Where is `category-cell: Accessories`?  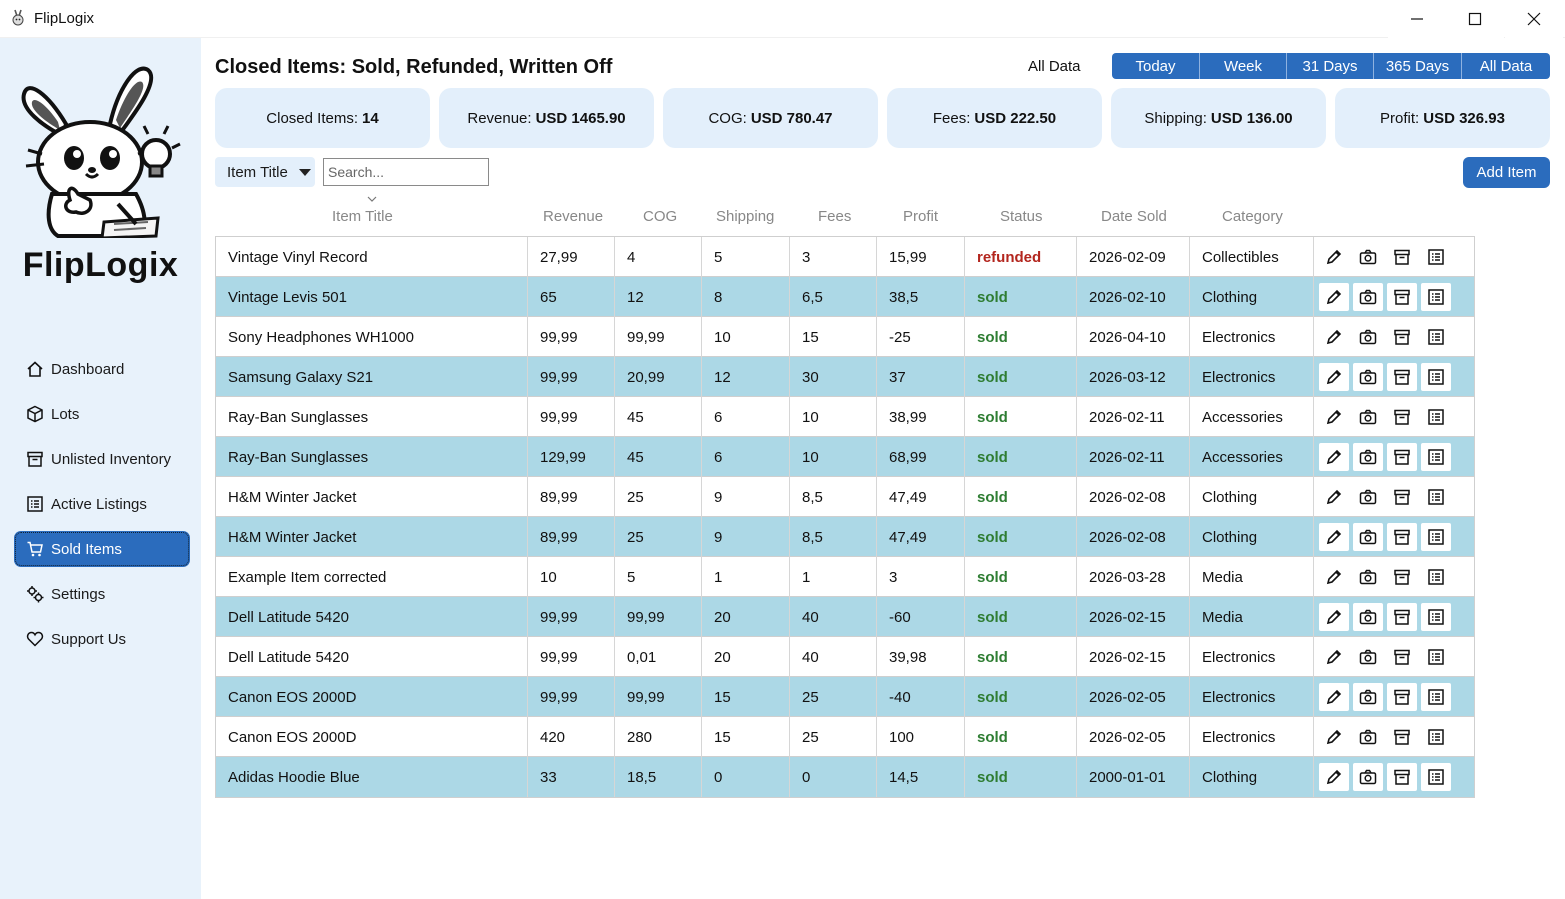 category-cell: Accessories is located at coordinates (1252, 417).